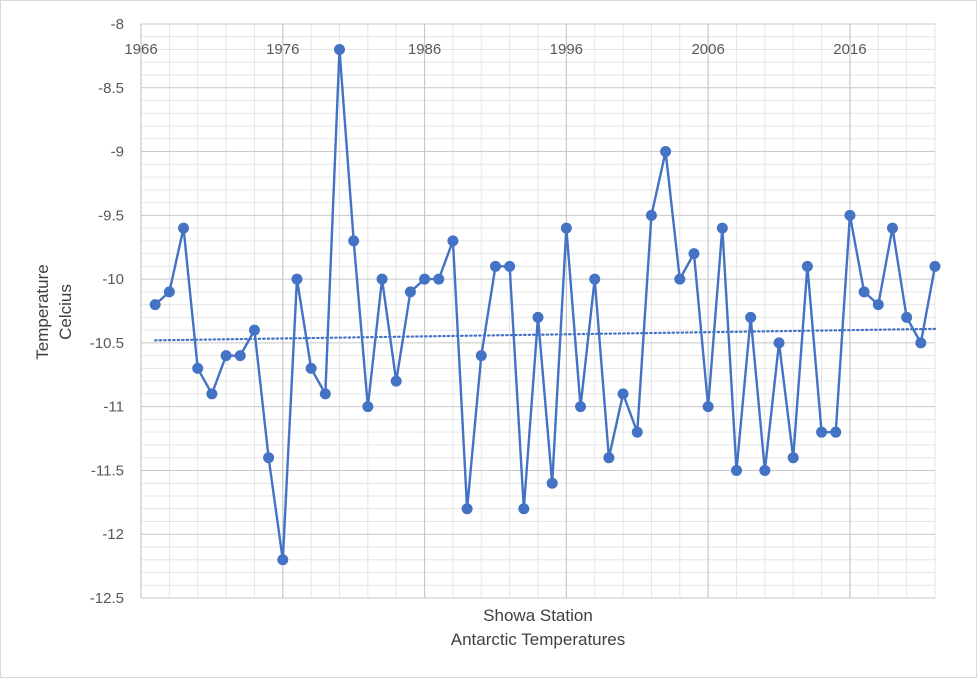 The width and height of the screenshot is (977, 679). What do you see at coordinates (538, 615) in the screenshot?
I see `x-axis-title-line1: Showa Station` at bounding box center [538, 615].